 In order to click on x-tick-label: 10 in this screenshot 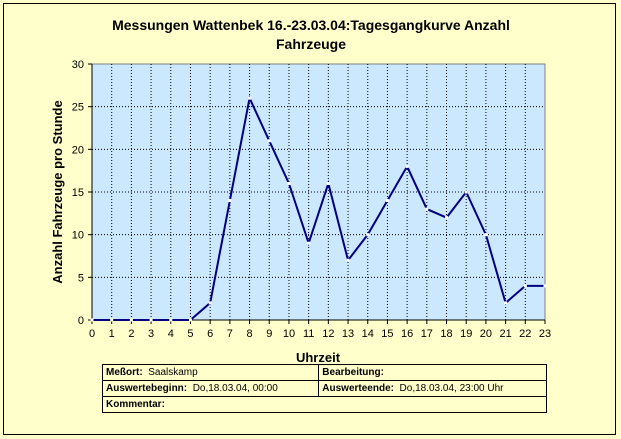, I will do `click(289, 334)`.